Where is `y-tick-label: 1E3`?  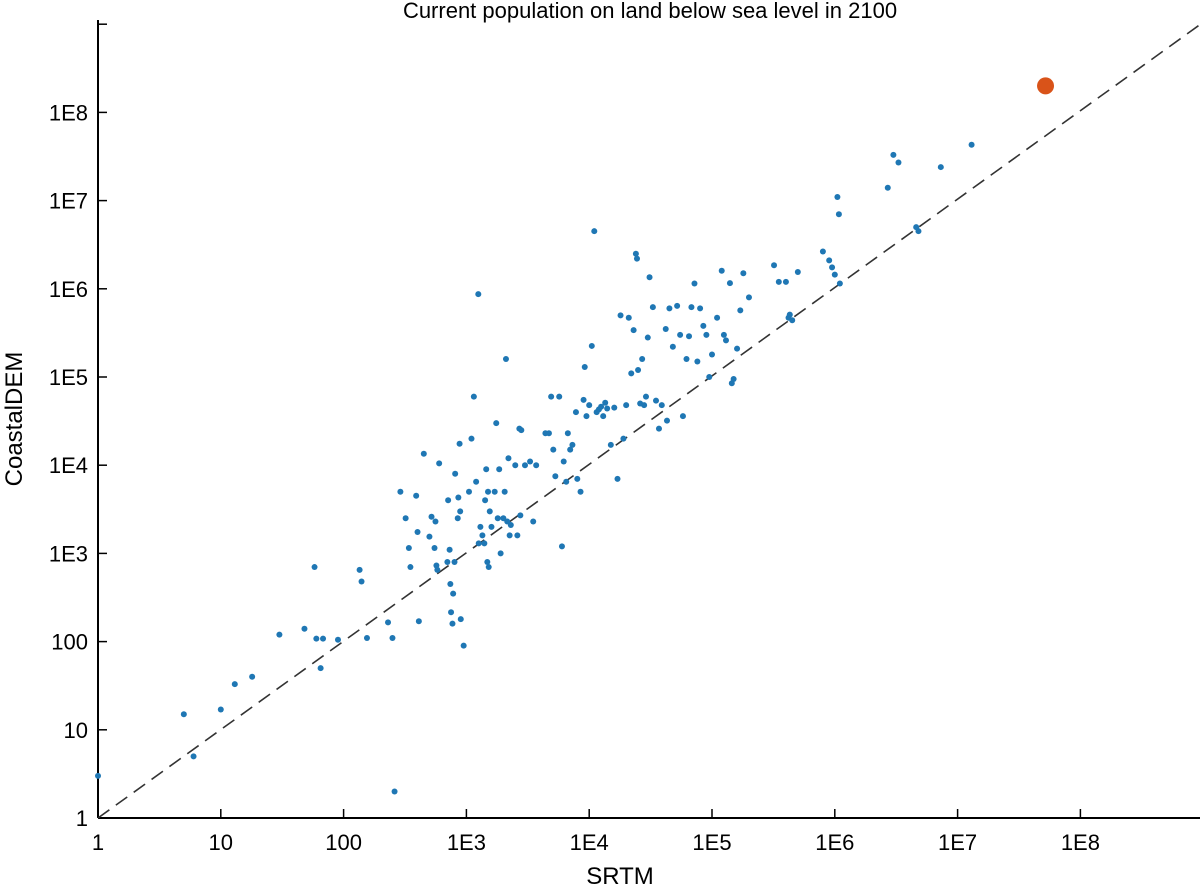
y-tick-label: 1E3 is located at coordinates (68, 553).